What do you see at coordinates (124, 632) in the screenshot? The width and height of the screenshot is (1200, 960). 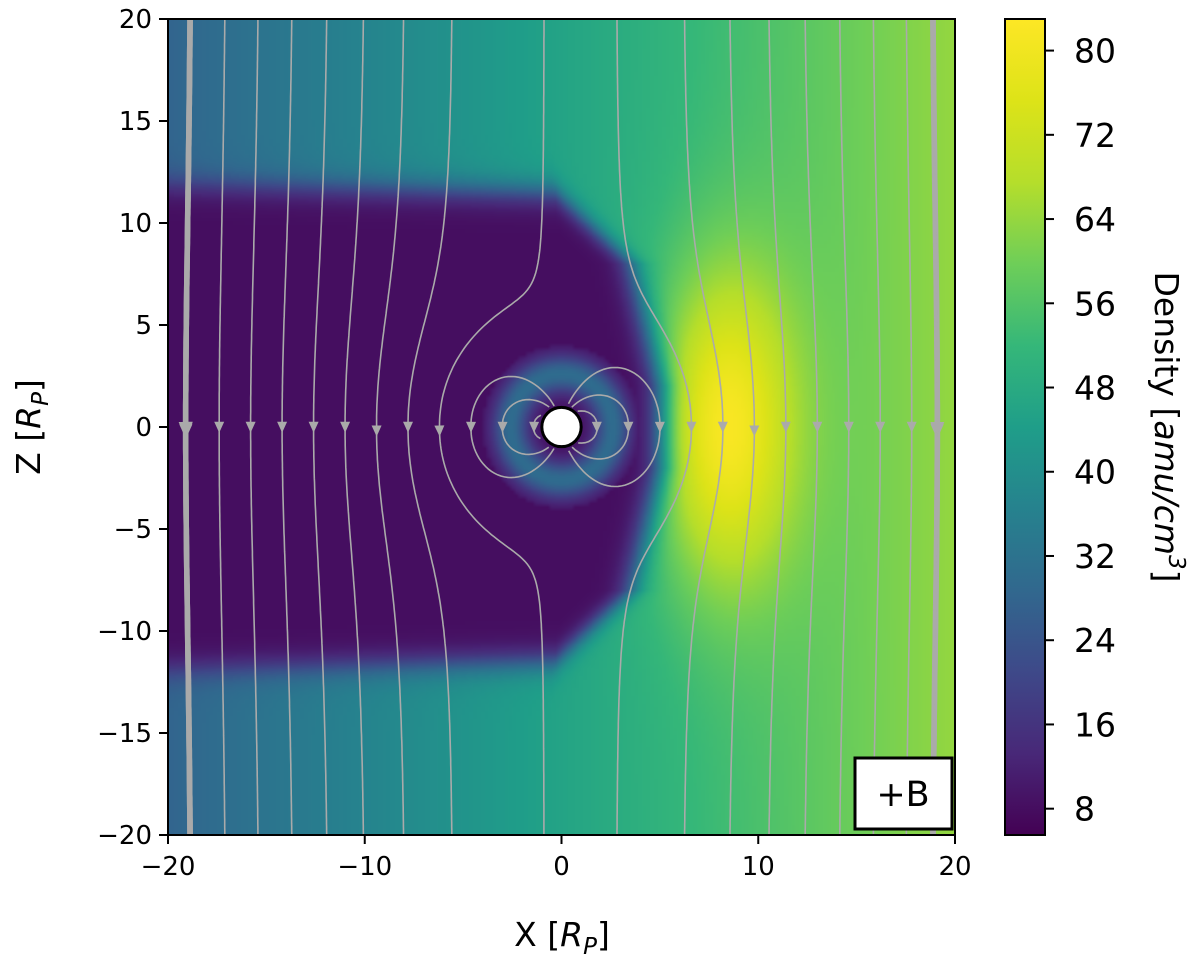 I see `y-tick-label: −10` at bounding box center [124, 632].